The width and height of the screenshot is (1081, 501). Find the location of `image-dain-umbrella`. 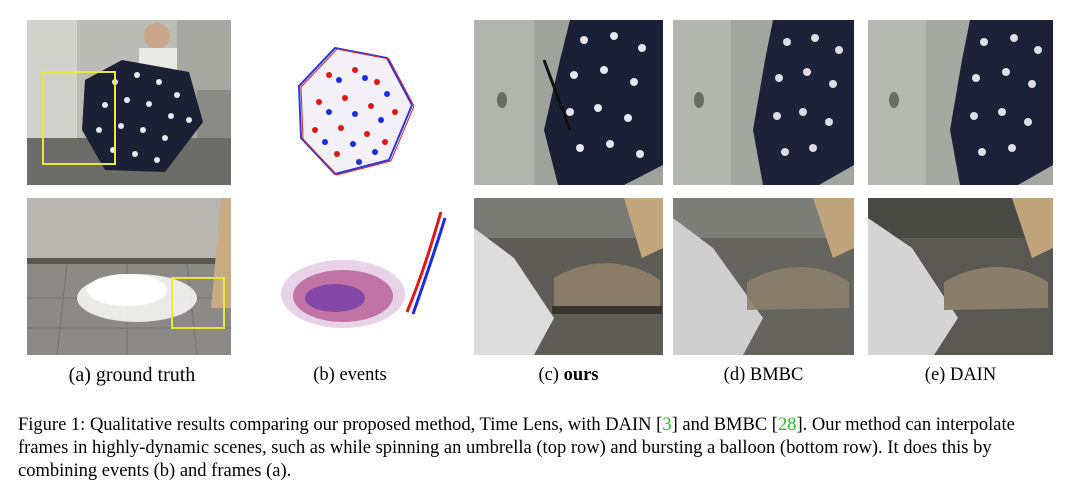

image-dain-umbrella is located at coordinates (960, 102).